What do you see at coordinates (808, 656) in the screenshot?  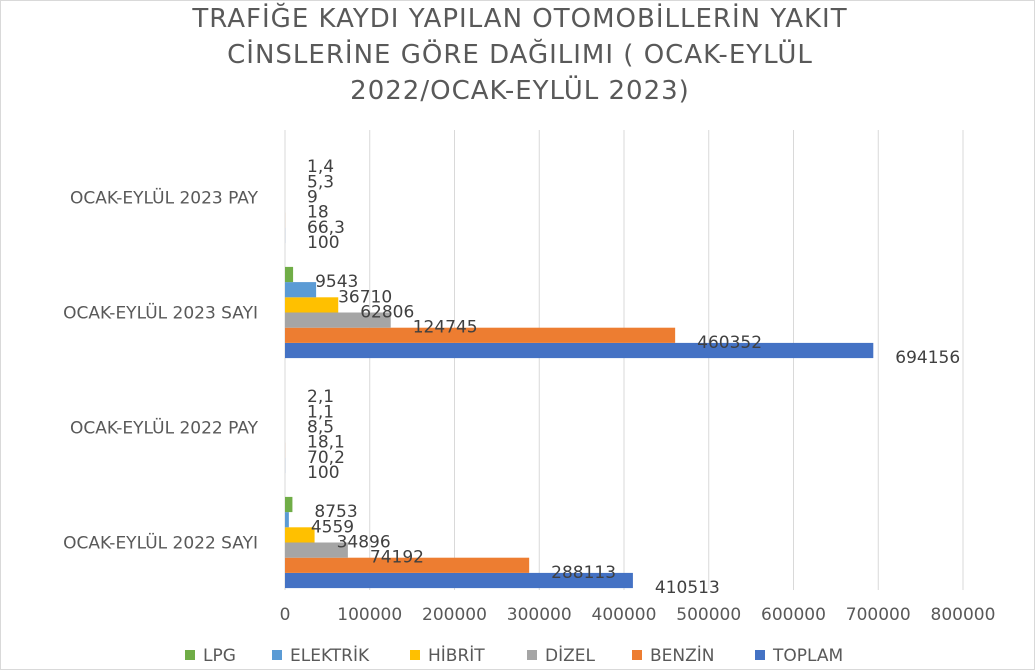 I see `legend-label: TOPLAM` at bounding box center [808, 656].